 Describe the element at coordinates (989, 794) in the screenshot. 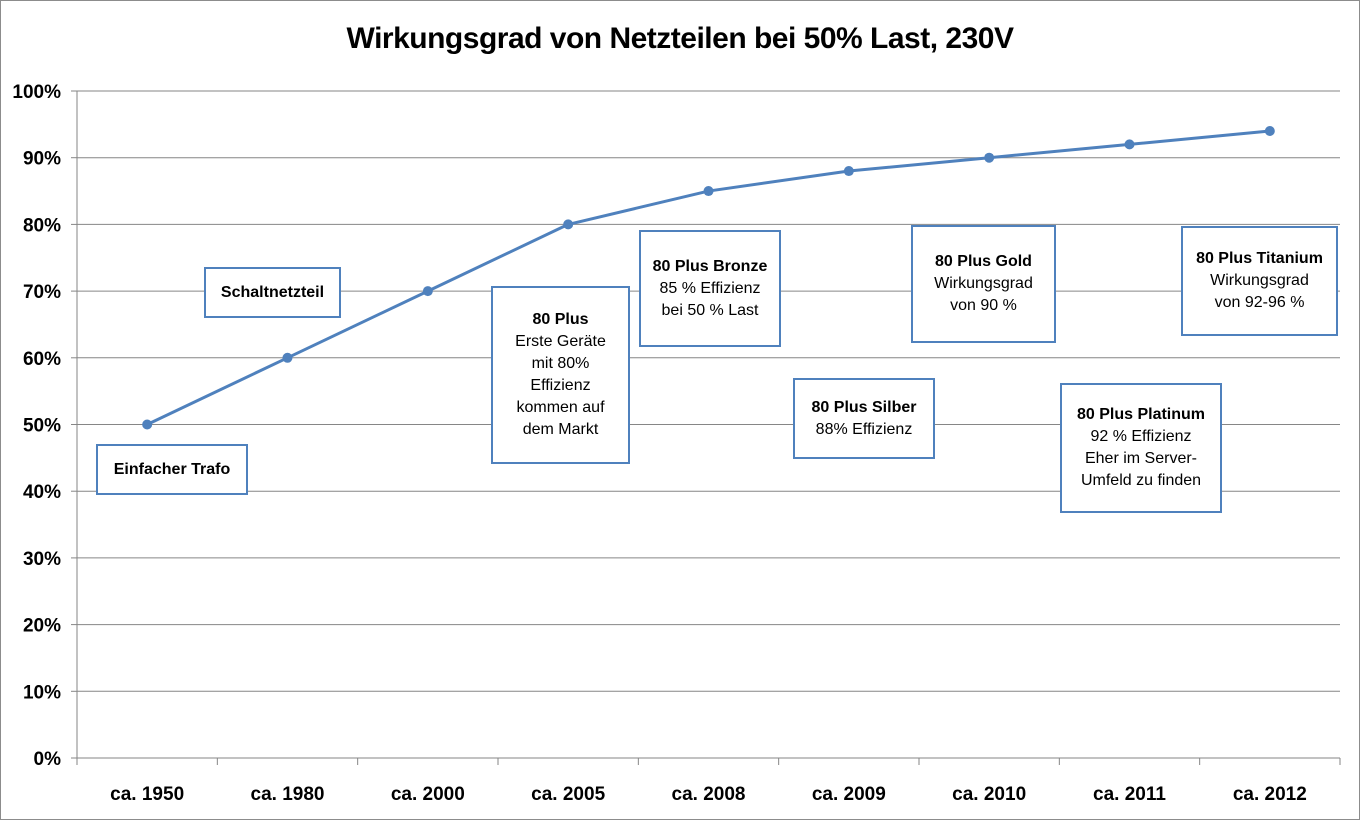

I see `x-tick-label: ca. 2010` at that location.